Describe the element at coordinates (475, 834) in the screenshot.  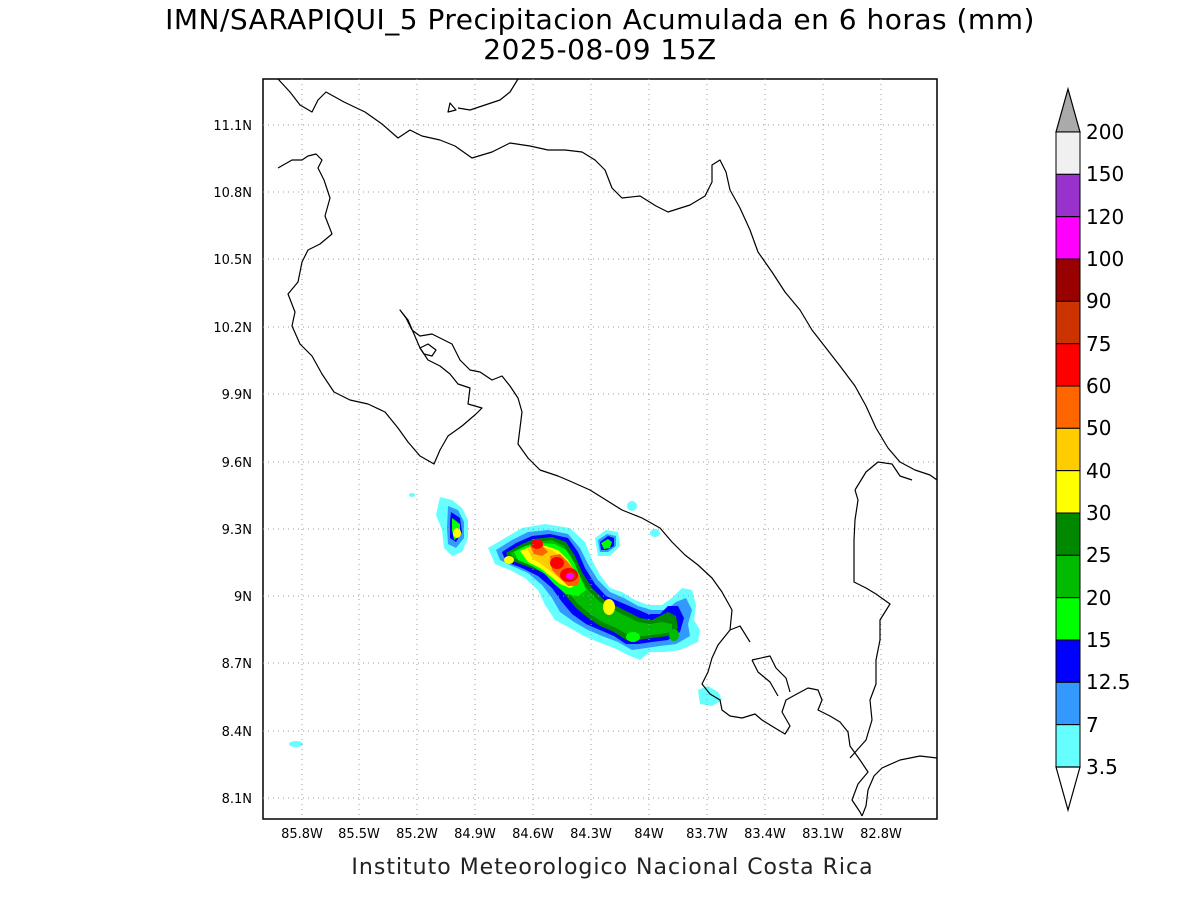
I see `lon-label: 84.9W` at that location.